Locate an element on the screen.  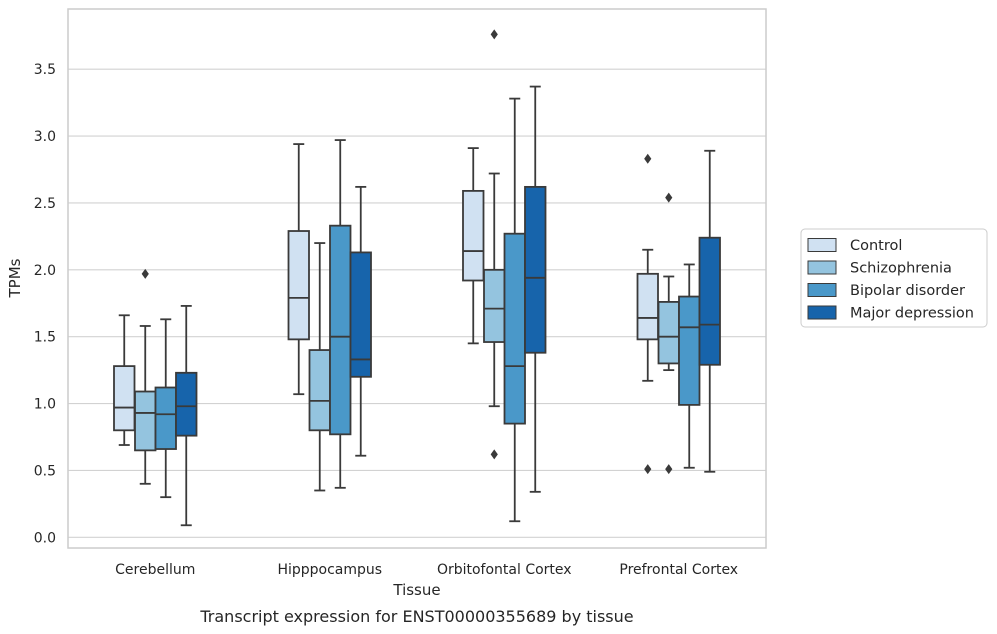
x-axis-label: Tissue is located at coordinates (416, 590).